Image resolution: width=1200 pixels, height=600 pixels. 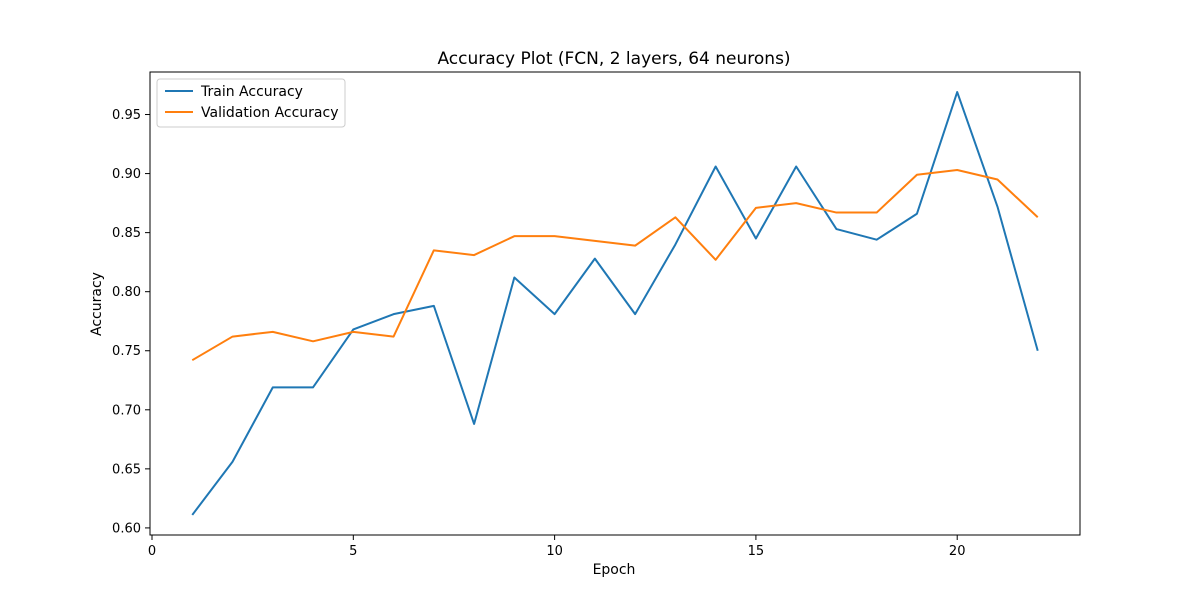 I want to click on legend: Train Accuracy Validation Accuracy, so click(x=251, y=103).